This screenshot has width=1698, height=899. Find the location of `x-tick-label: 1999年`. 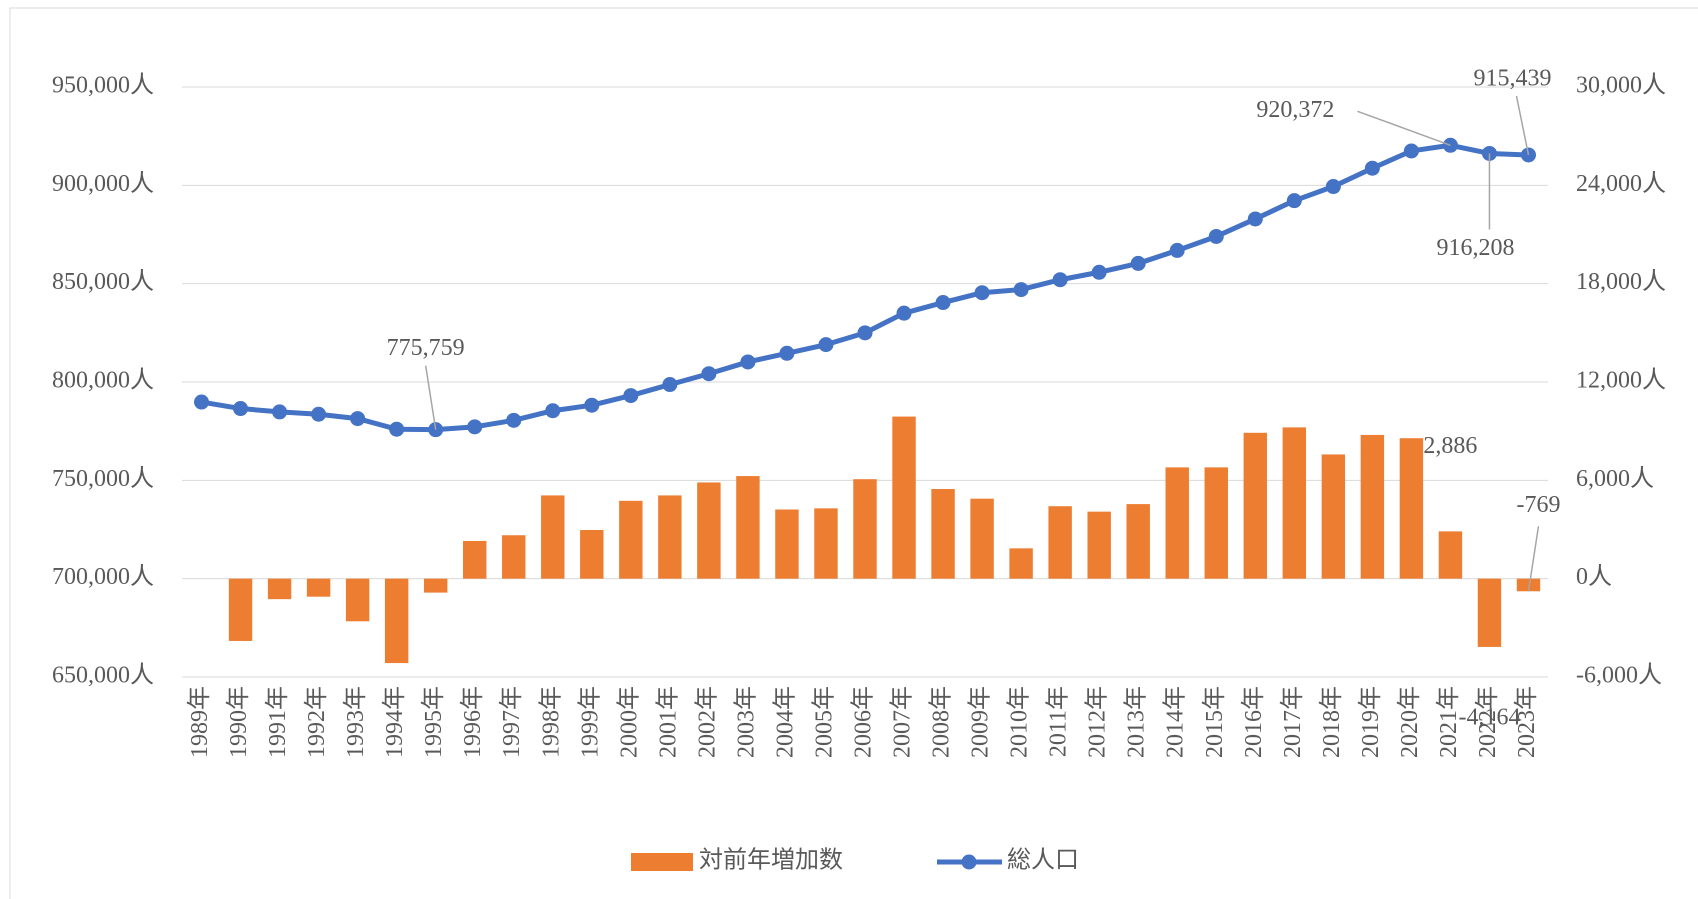

x-tick-label: 1999年 is located at coordinates (589, 722).